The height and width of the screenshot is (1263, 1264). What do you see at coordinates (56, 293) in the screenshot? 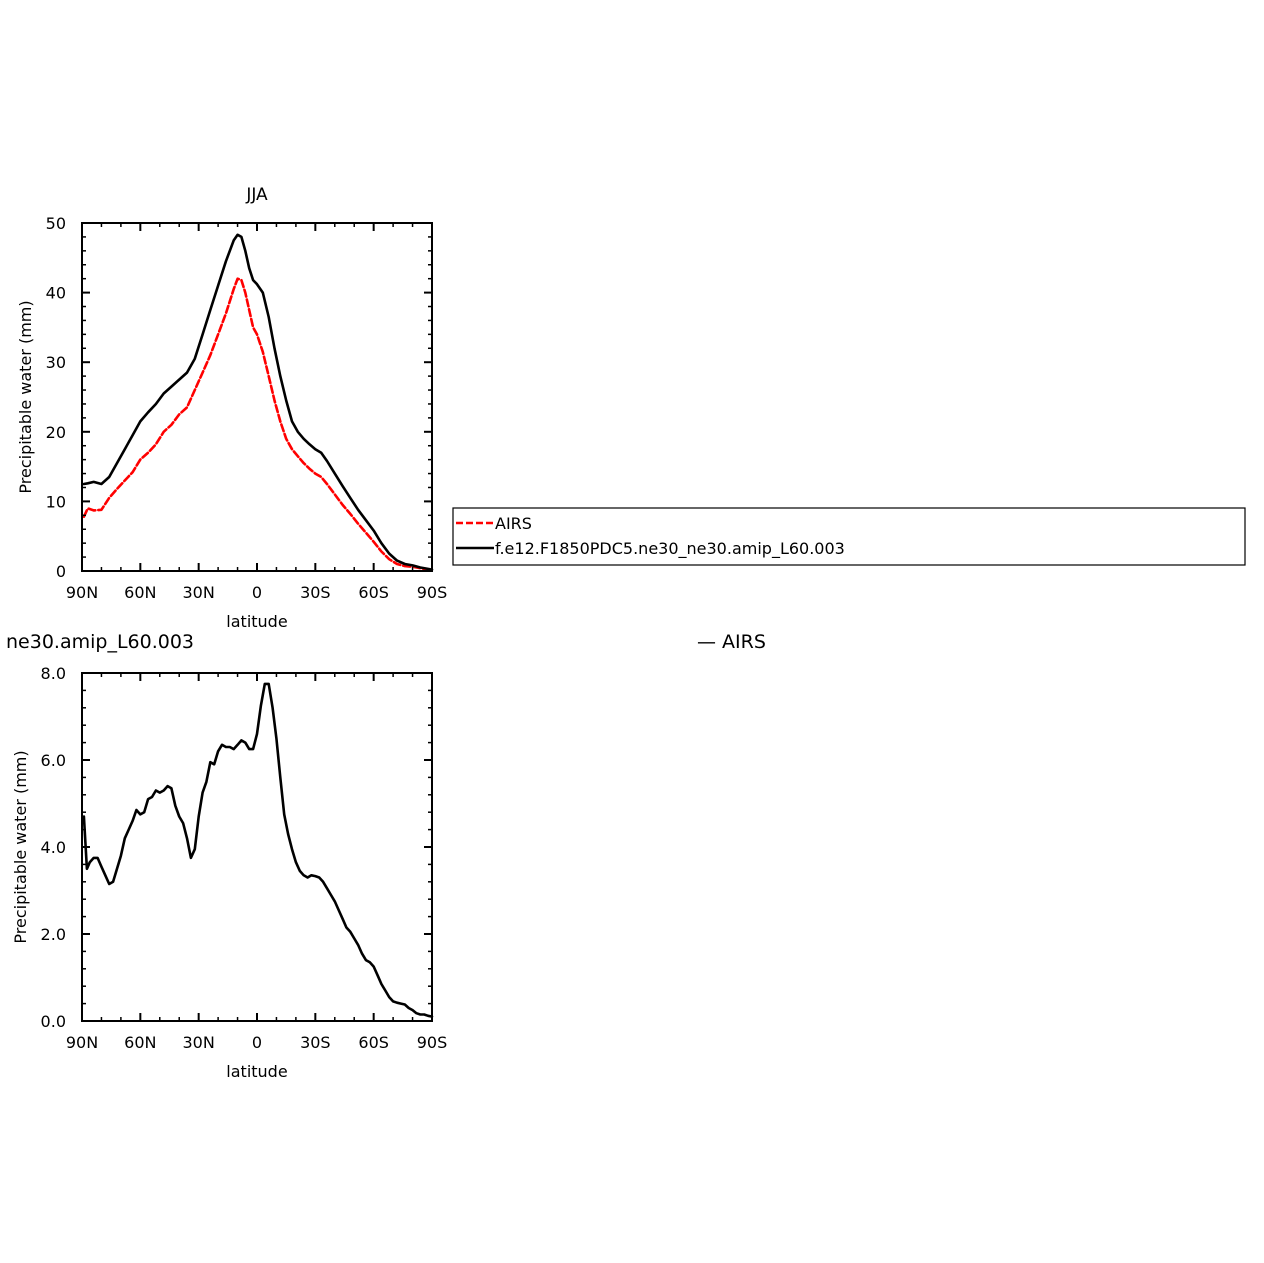
I see `y-tick-label: 40` at bounding box center [56, 293].